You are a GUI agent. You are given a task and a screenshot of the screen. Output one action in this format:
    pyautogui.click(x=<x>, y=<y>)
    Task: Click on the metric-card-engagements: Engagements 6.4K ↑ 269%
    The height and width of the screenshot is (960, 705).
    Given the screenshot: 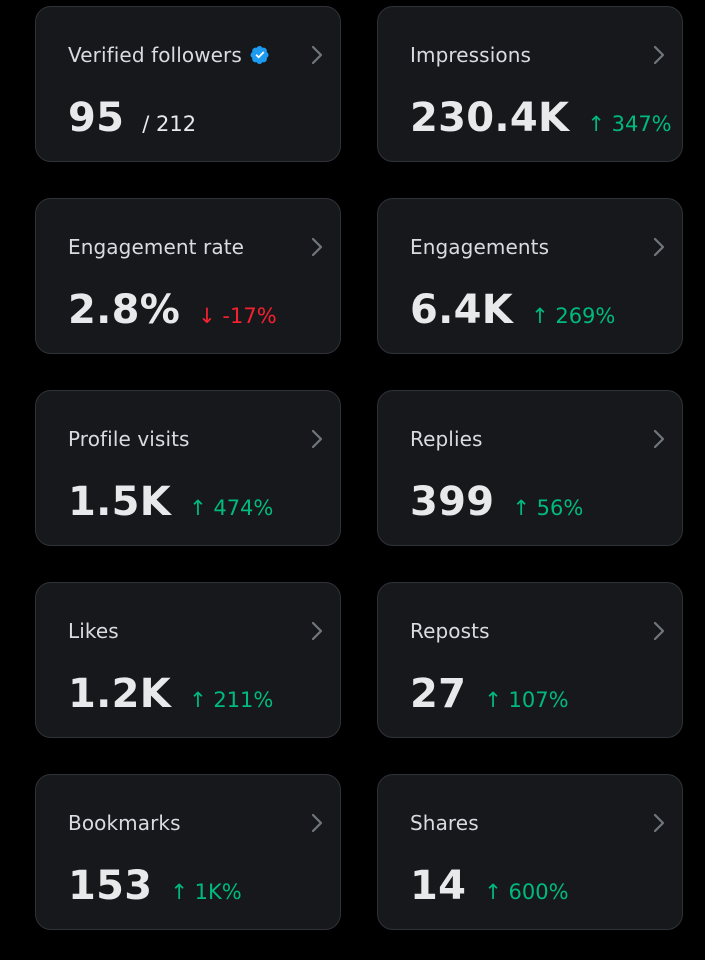 What is the action you would take?
    pyautogui.click(x=530, y=276)
    